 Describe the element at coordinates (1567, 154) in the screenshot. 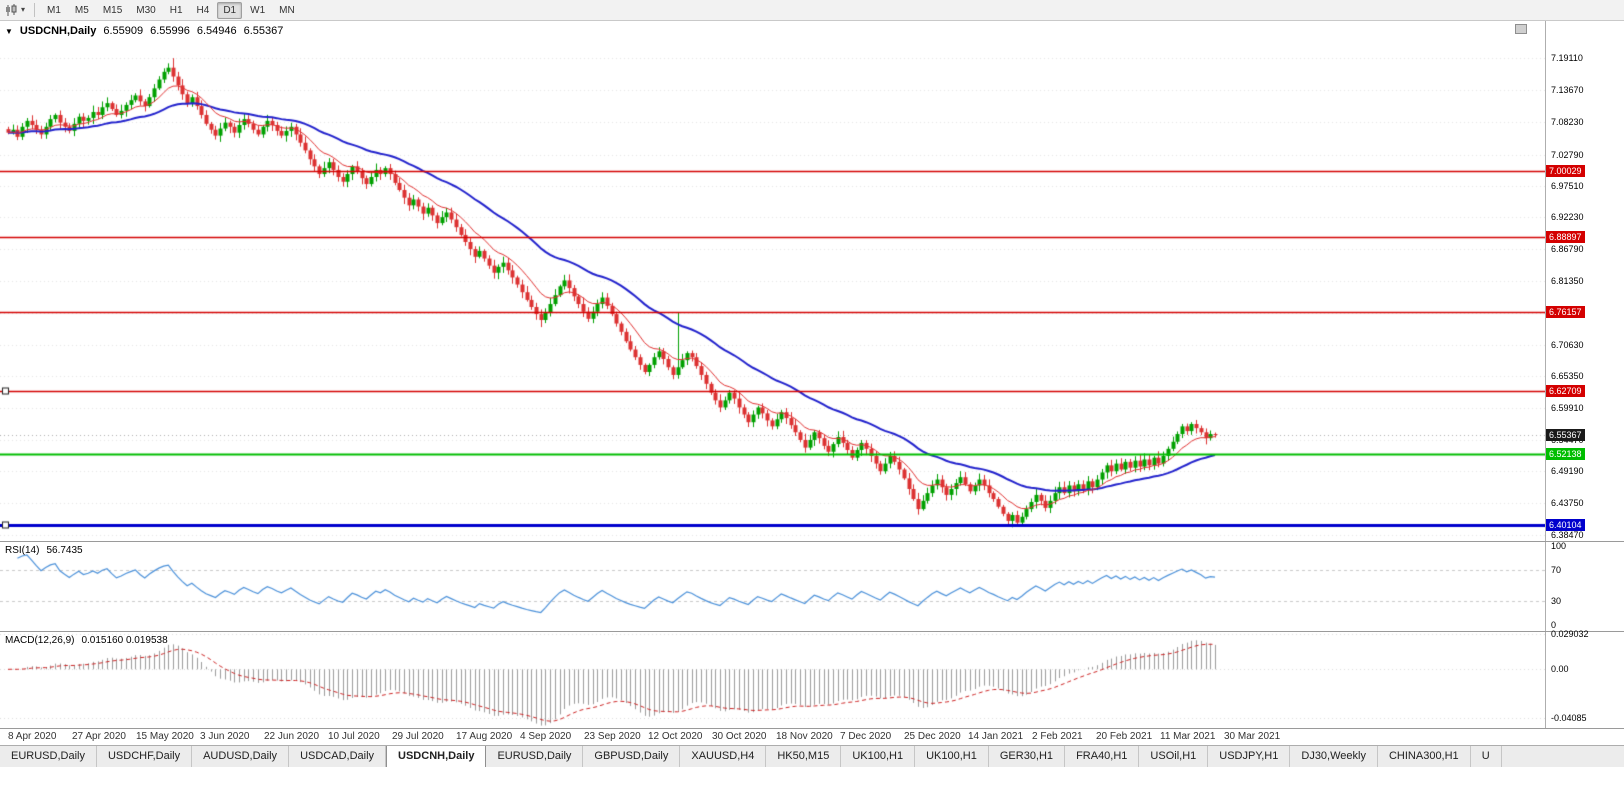

I see `price-tick-label: 7.02790` at that location.